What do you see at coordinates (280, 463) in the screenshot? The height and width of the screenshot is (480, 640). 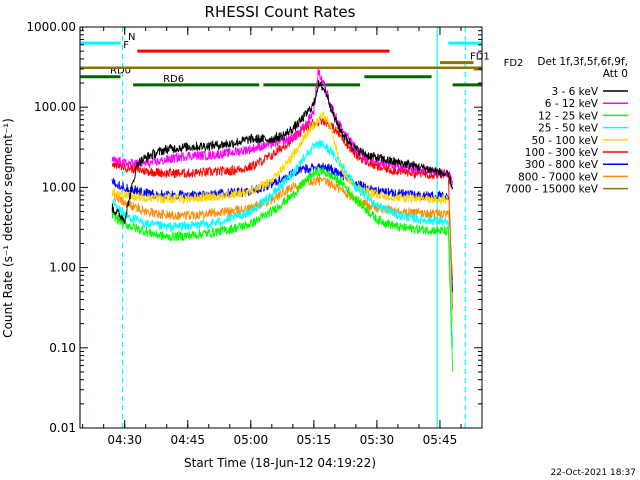 I see `x-axis-label: Start Time (18-Jun-12 04:19:22)` at bounding box center [280, 463].